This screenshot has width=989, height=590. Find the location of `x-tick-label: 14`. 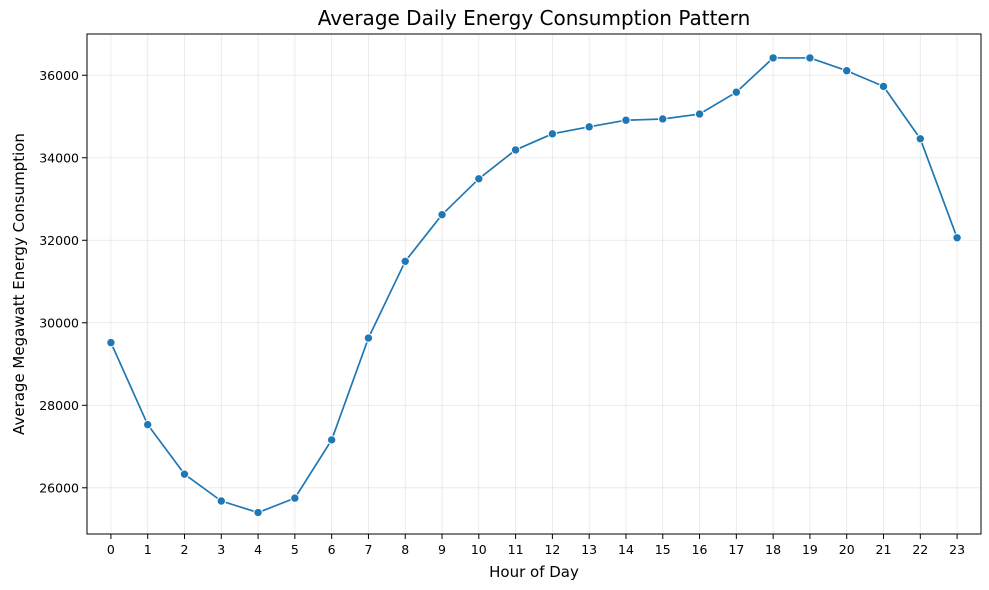

x-tick-label: 14 is located at coordinates (626, 549).